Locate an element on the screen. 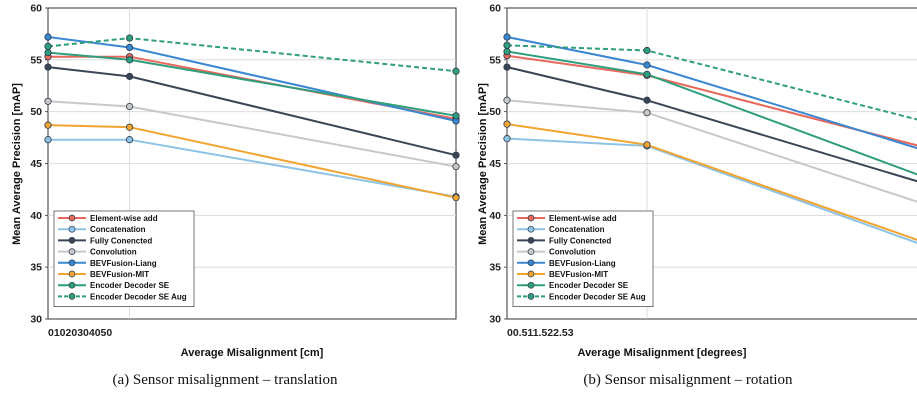 Image resolution: width=917 pixels, height=400 pixels. x-tick-label: 01020304050 is located at coordinates (80, 333).